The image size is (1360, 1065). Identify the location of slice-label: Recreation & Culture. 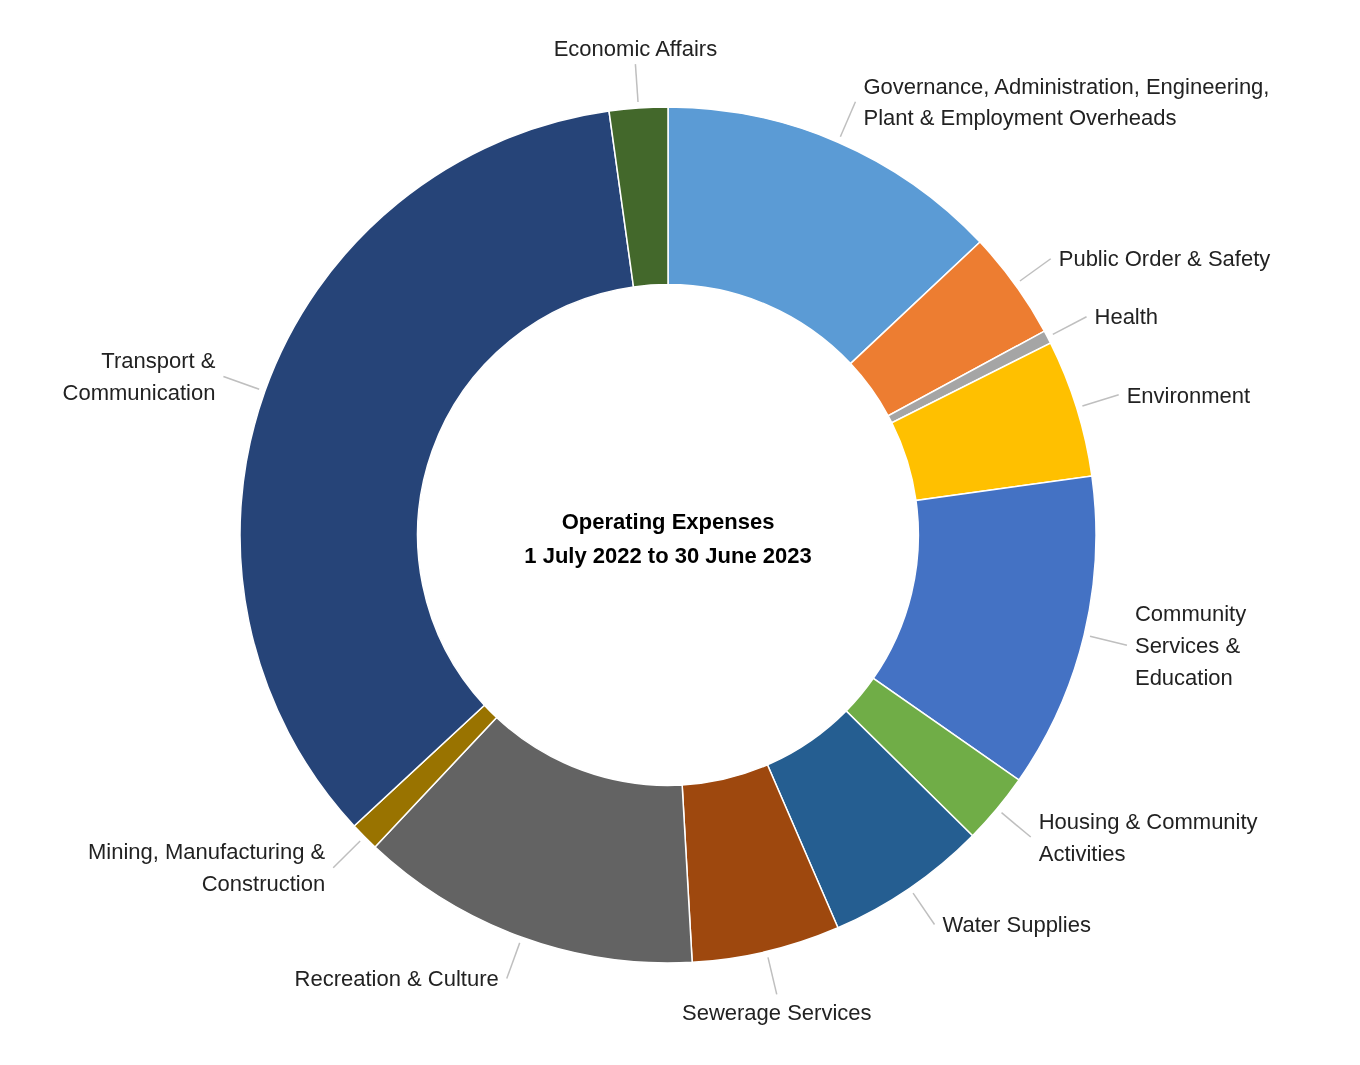
(396, 979).